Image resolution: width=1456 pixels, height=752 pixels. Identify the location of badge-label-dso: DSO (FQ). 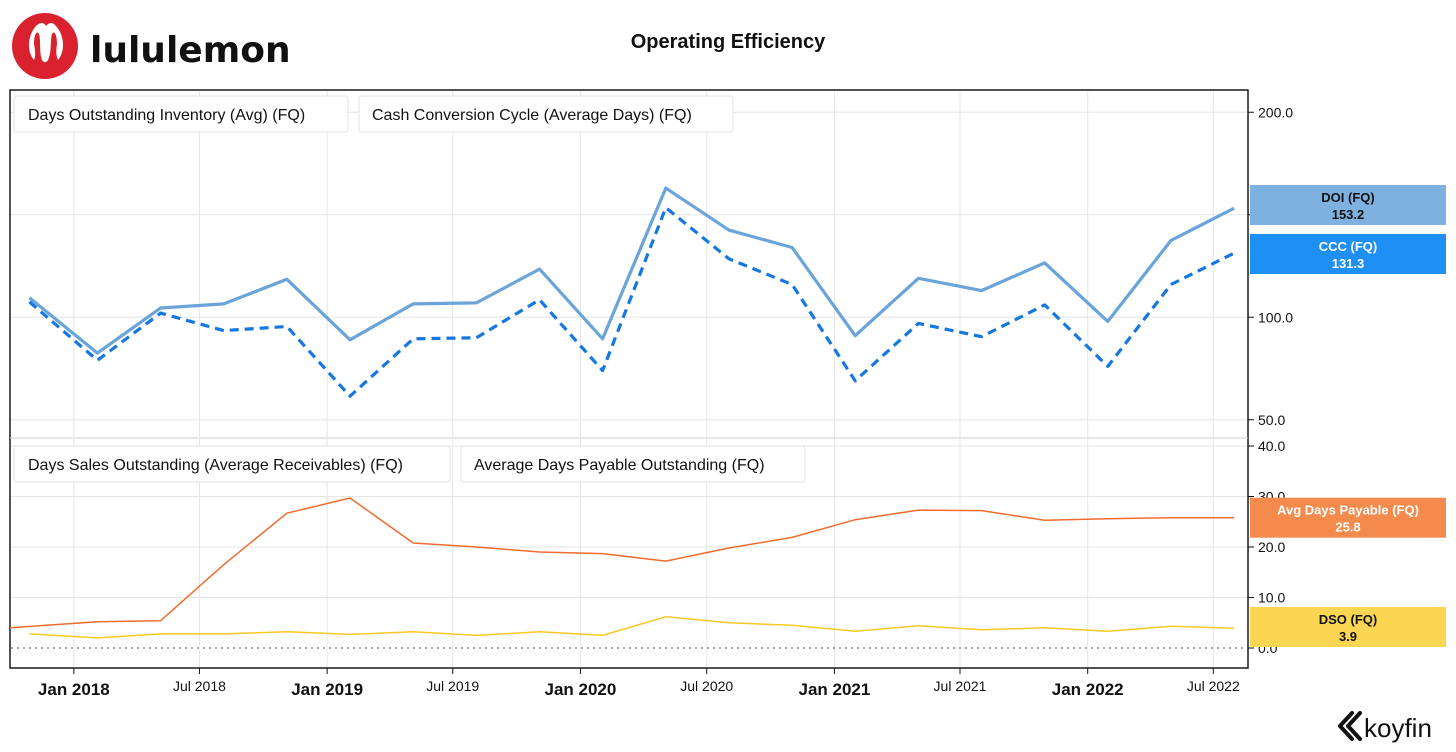
(1348, 619).